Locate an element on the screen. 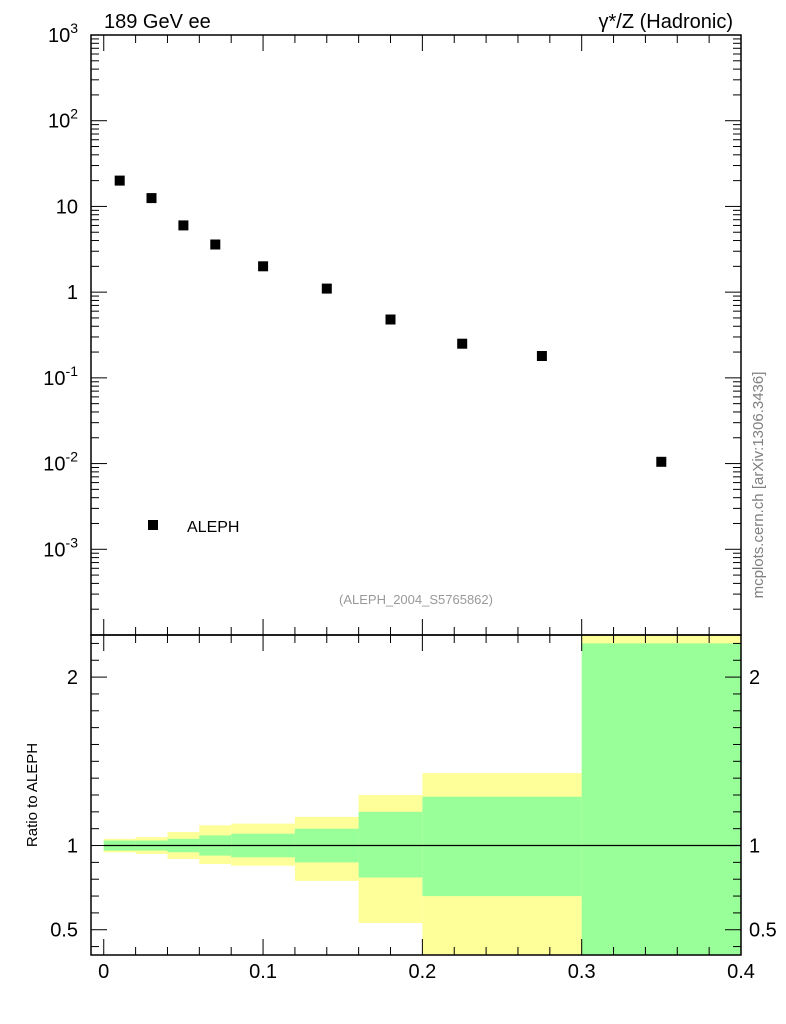 Image resolution: width=786 pixels, height=1024 pixels. analysis-label: (ALEPH_2004_S5765862) is located at coordinates (416, 599).